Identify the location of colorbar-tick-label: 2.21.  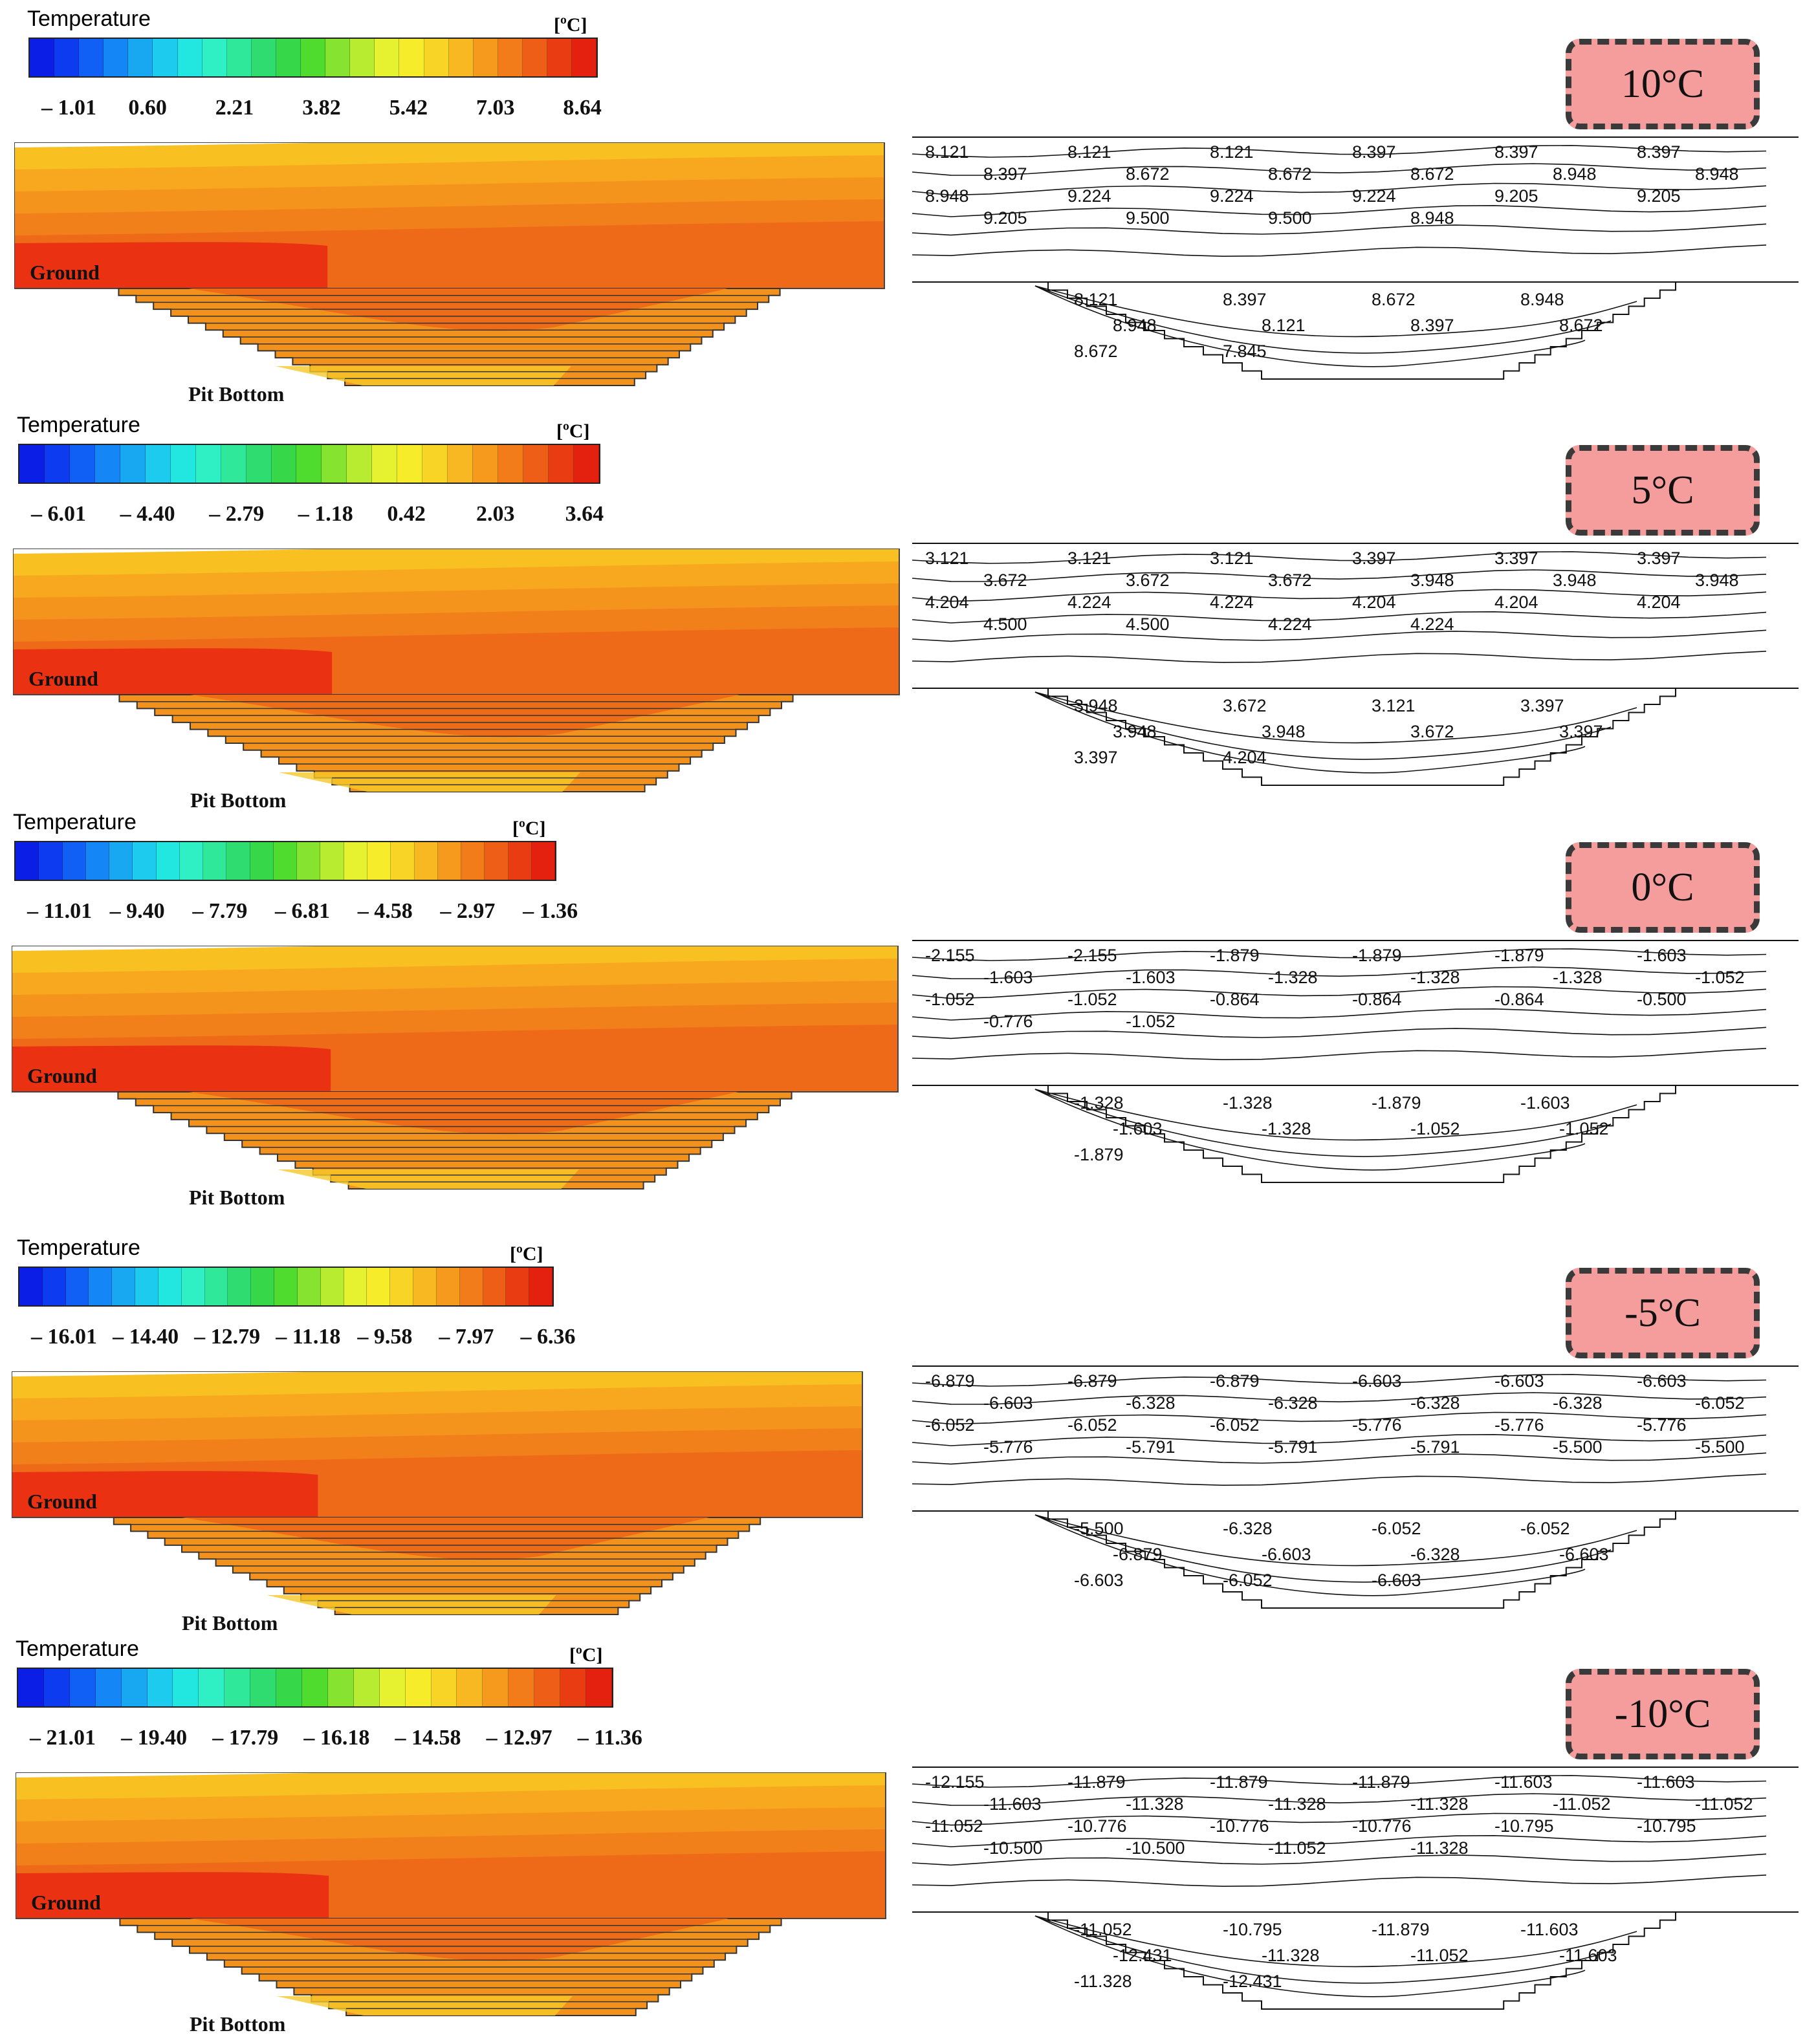
(235, 108).